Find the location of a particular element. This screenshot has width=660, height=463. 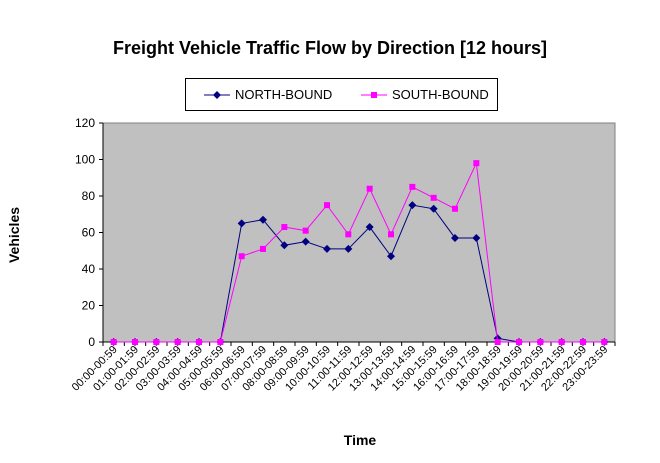

y-tick-label: 60 is located at coordinates (89, 233).